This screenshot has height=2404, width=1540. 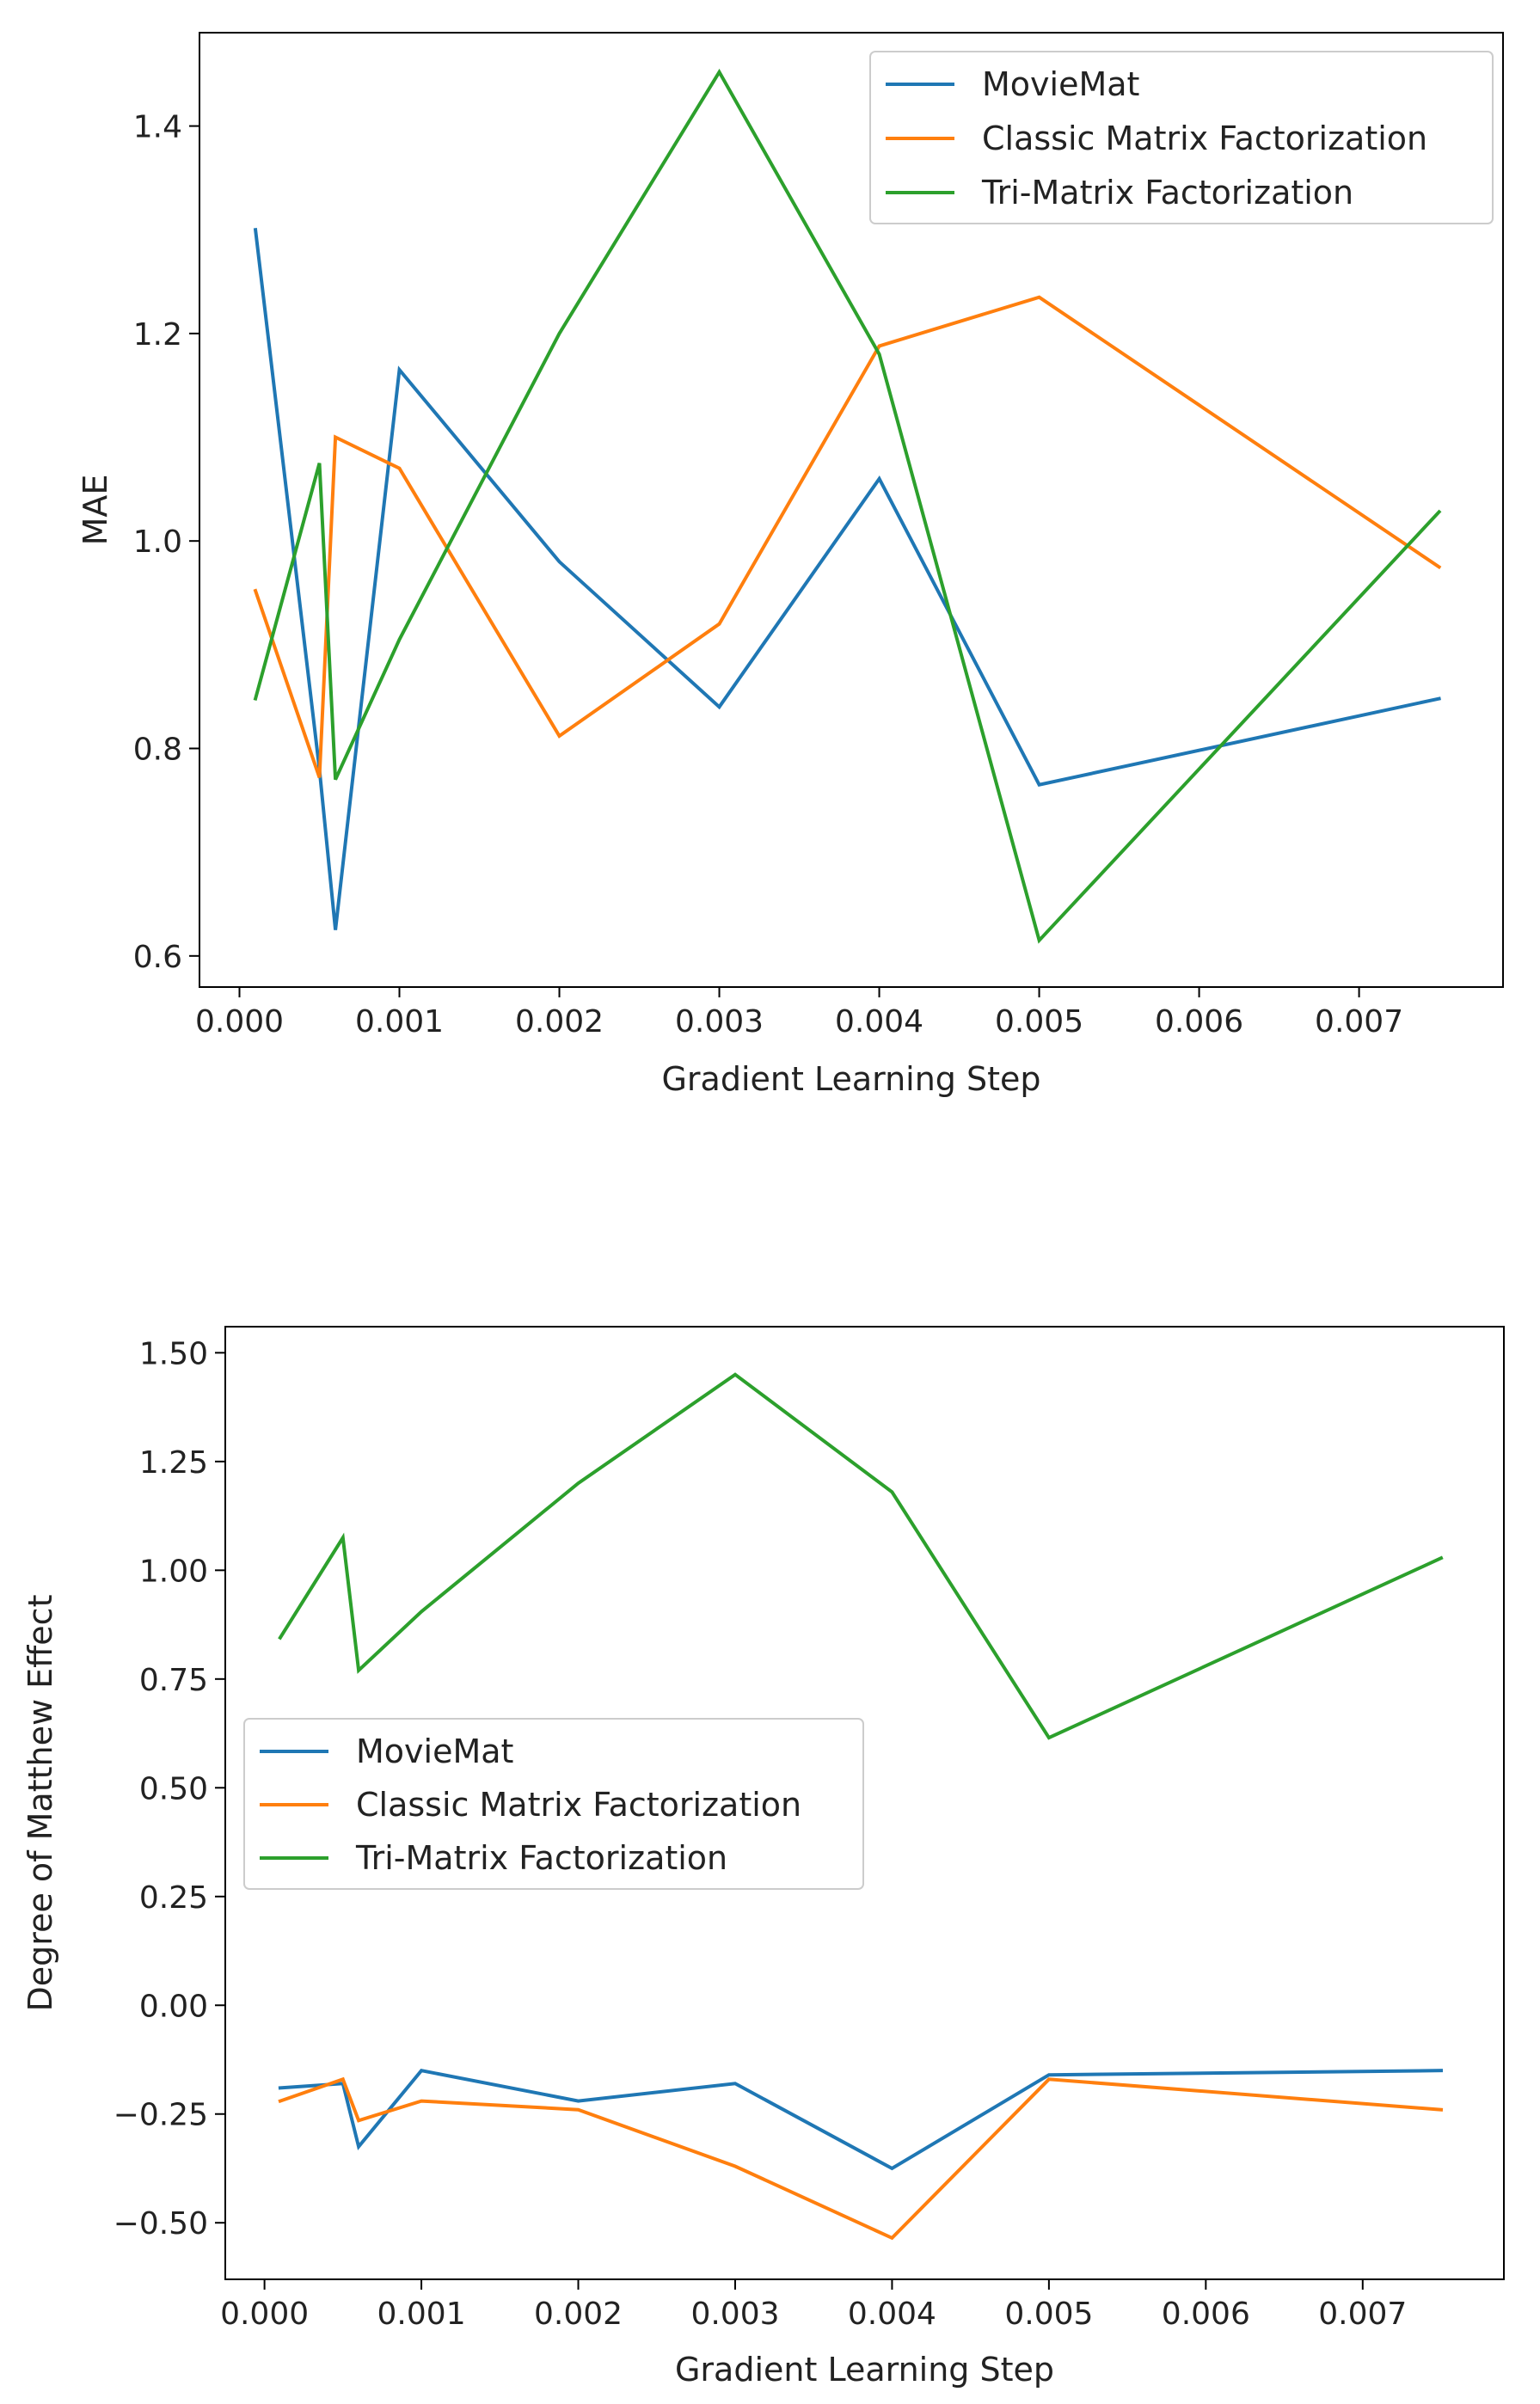 What do you see at coordinates (40, 1804) in the screenshot?
I see `y-axis-label: Degree of Matthew Effect` at bounding box center [40, 1804].